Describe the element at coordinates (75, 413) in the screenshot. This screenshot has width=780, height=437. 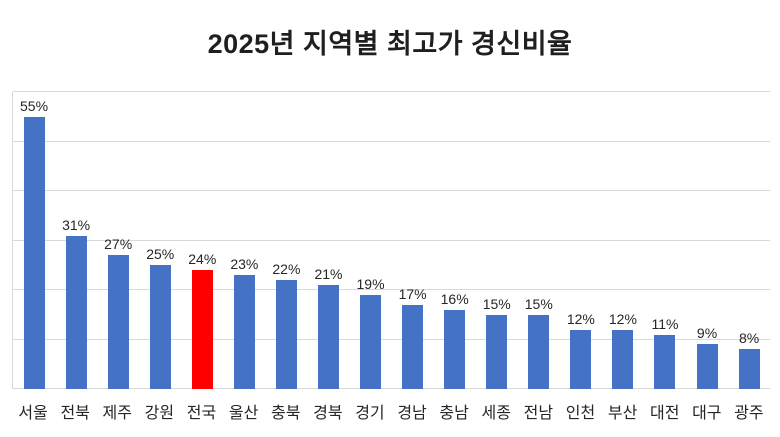
I see `x-axis-category-label: 전북` at that location.